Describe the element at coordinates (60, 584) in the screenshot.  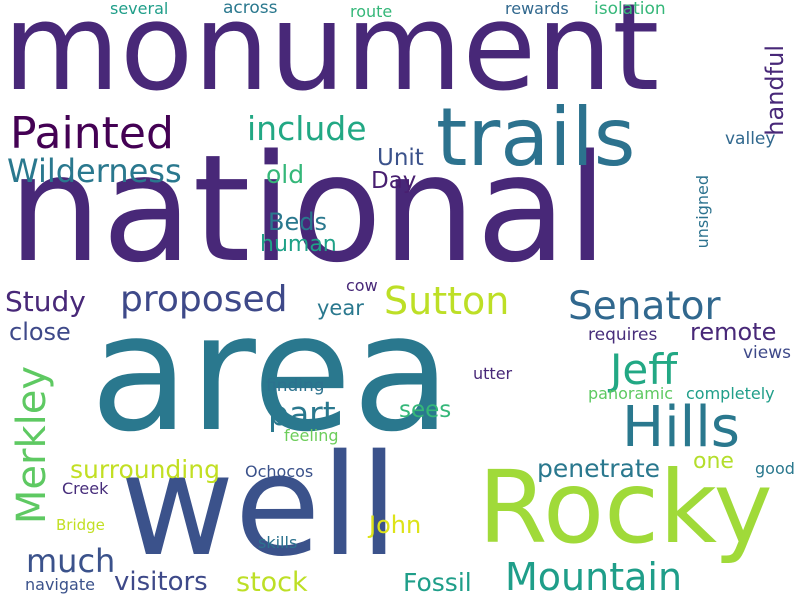
I see `word-navigate: navigate` at that location.